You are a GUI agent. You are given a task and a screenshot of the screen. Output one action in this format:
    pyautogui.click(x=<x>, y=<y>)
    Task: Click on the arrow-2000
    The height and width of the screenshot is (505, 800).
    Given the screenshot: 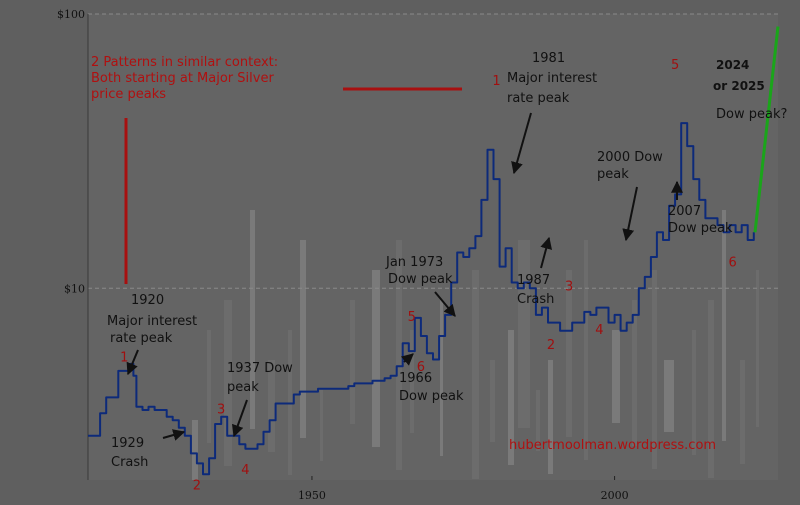 What is the action you would take?
    pyautogui.click(x=630, y=214)
    